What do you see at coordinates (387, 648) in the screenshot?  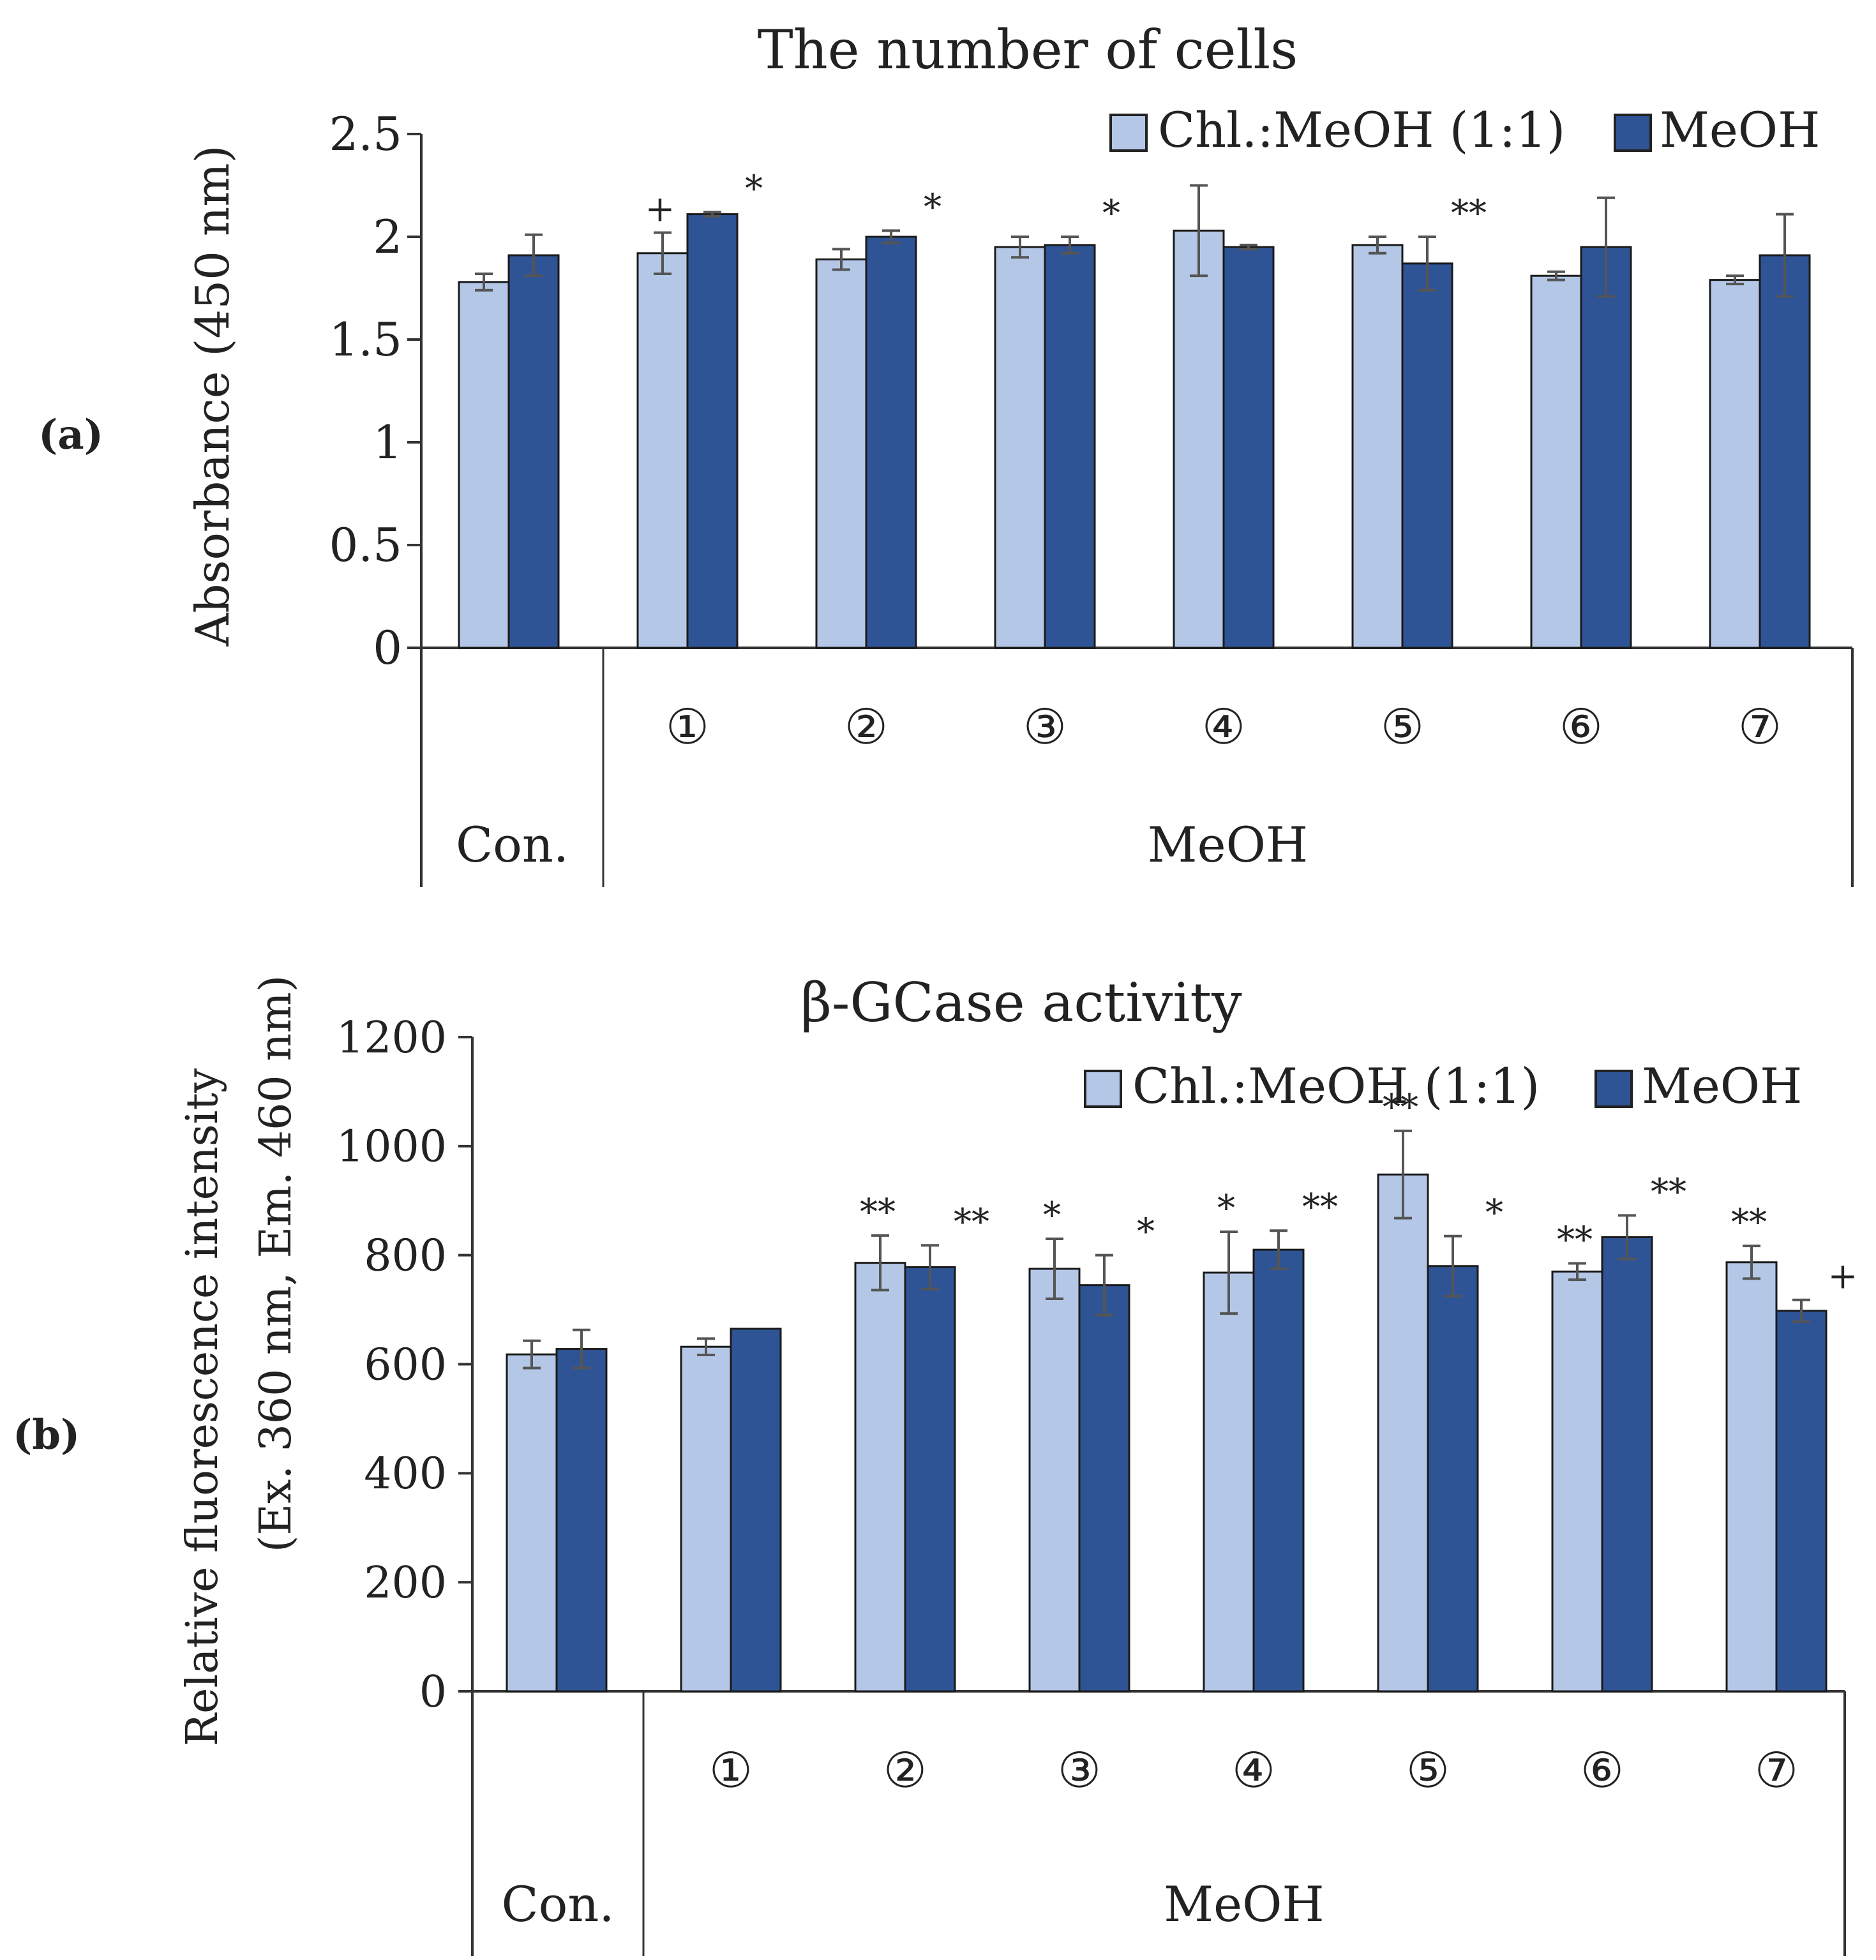 I see `a-ytick-label-0: 0` at bounding box center [387, 648].